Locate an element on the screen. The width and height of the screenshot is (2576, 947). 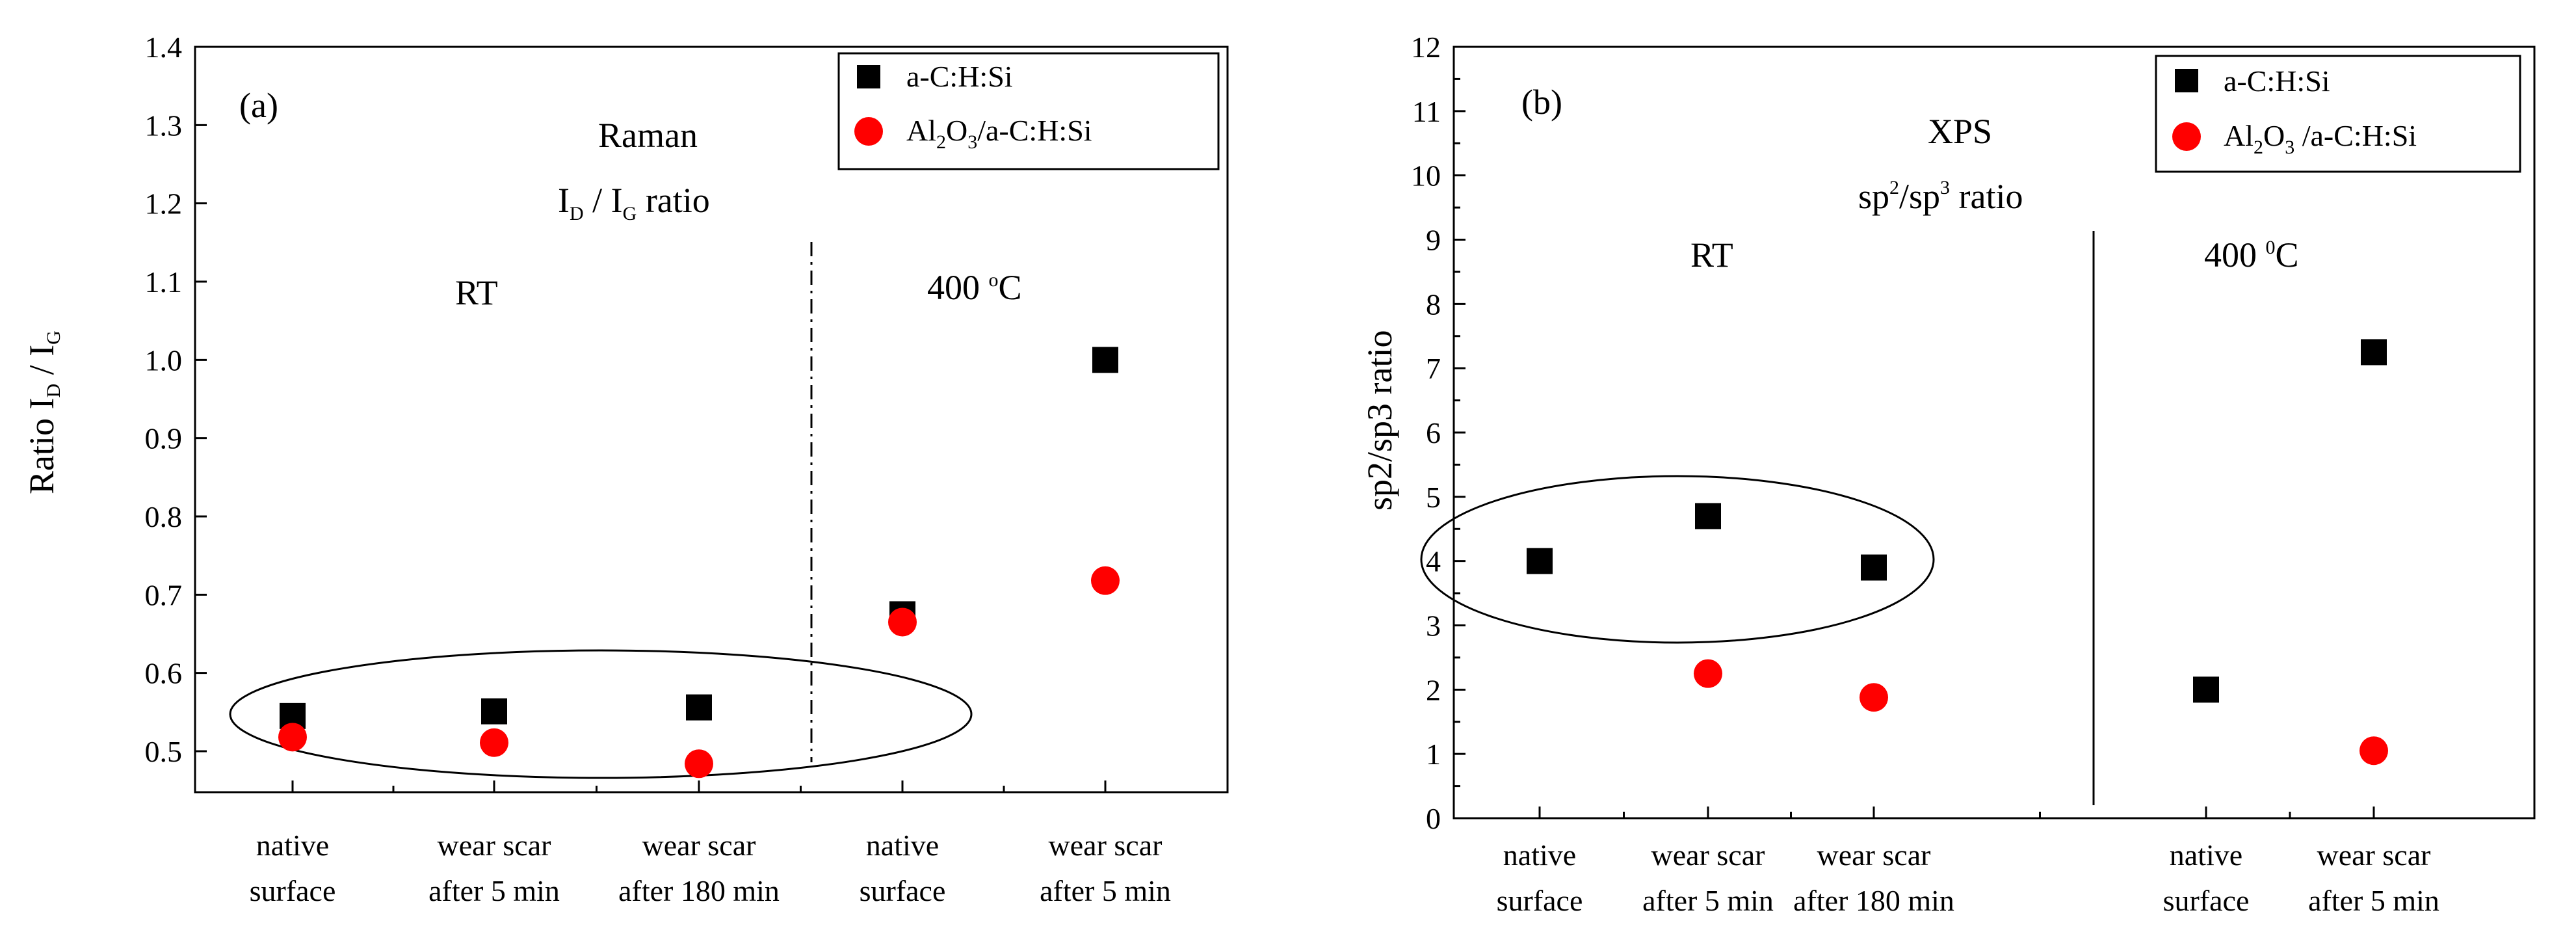
legend-marker-circle-a is located at coordinates (868, 131).